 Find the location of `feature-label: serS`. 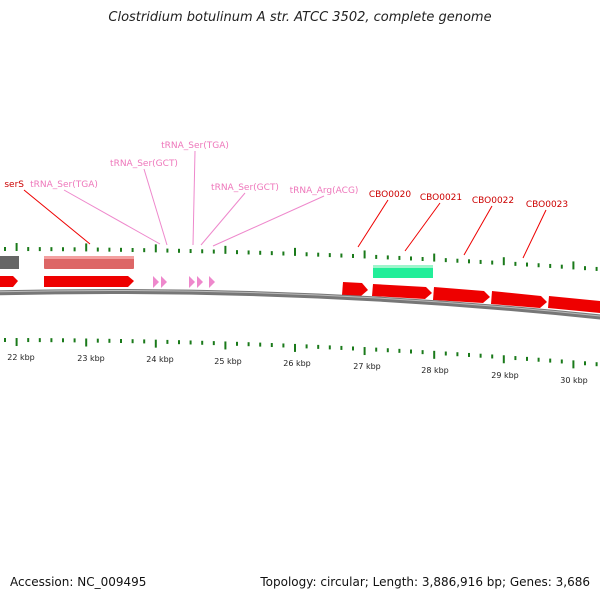

feature-label: serS is located at coordinates (14, 185).